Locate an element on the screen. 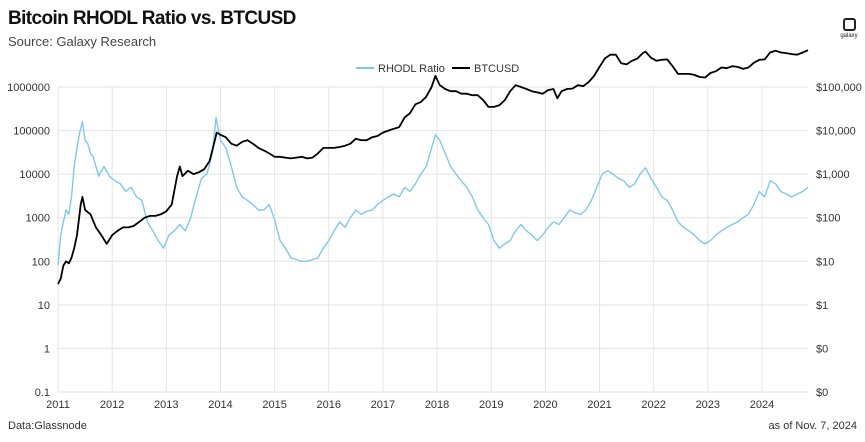  x-tick-label: 2022 is located at coordinates (653, 405).